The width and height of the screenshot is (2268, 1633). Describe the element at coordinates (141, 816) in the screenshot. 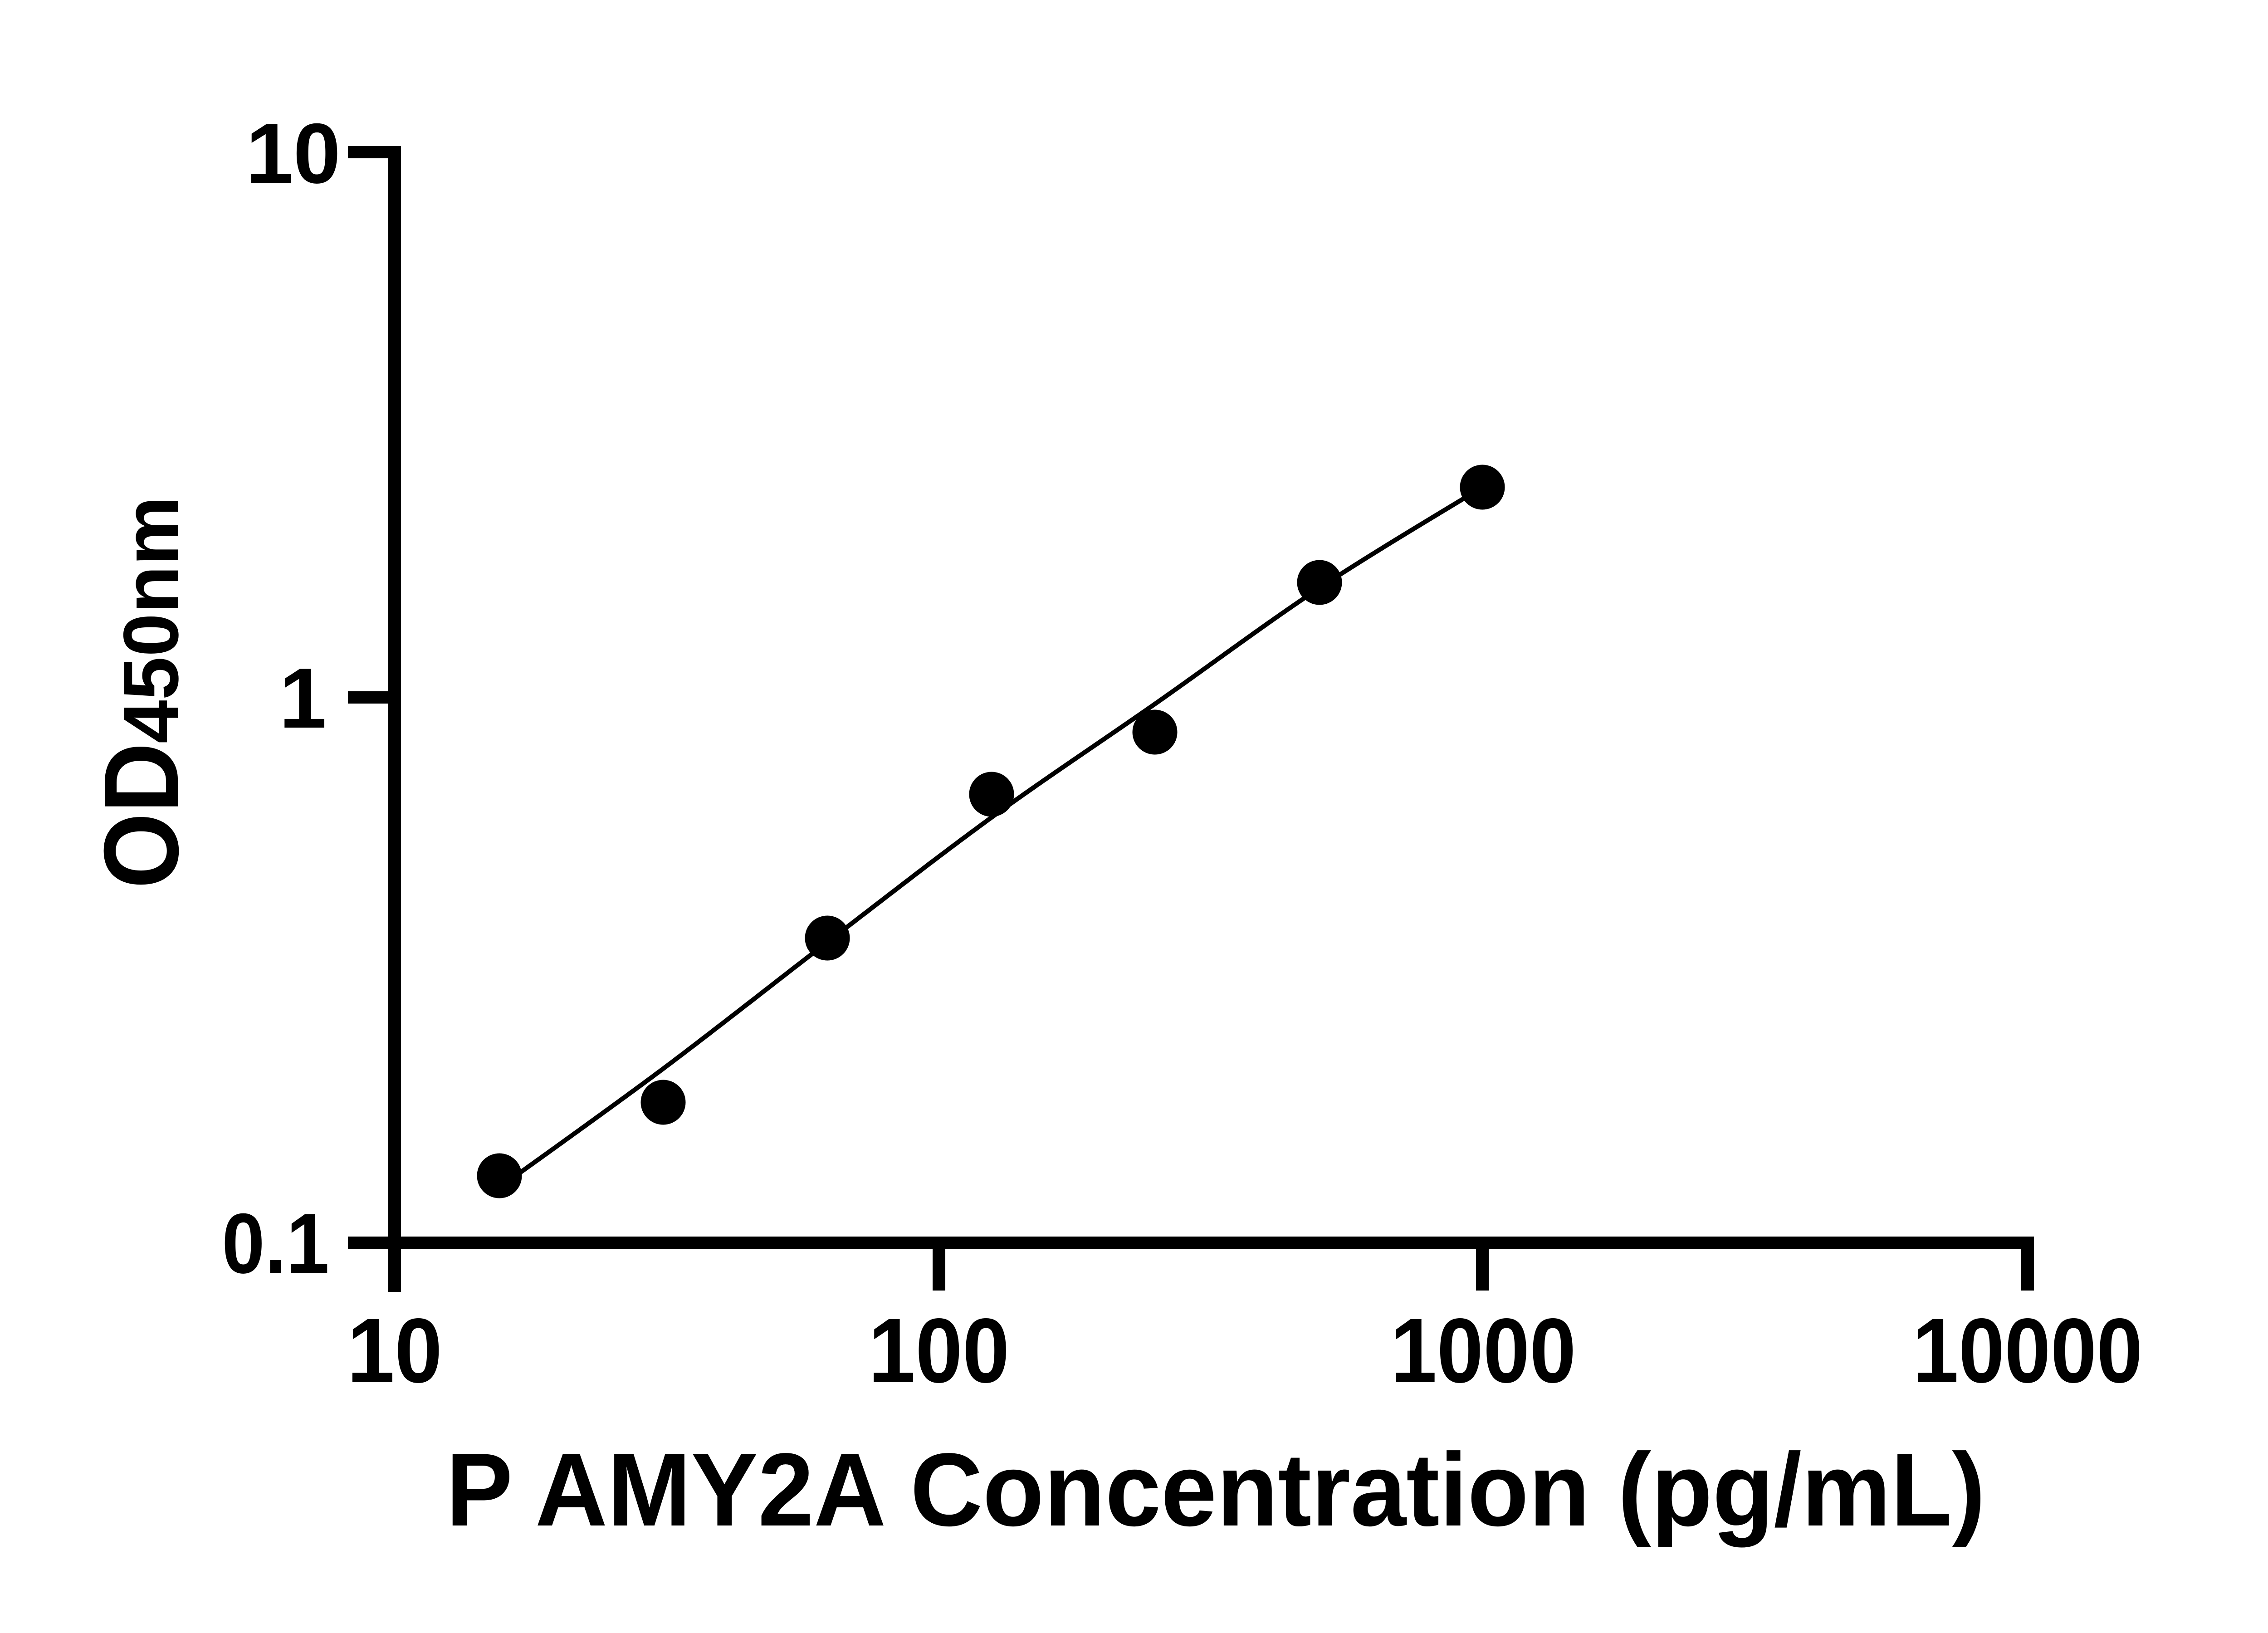

I see `svg-text: OD` at that location.